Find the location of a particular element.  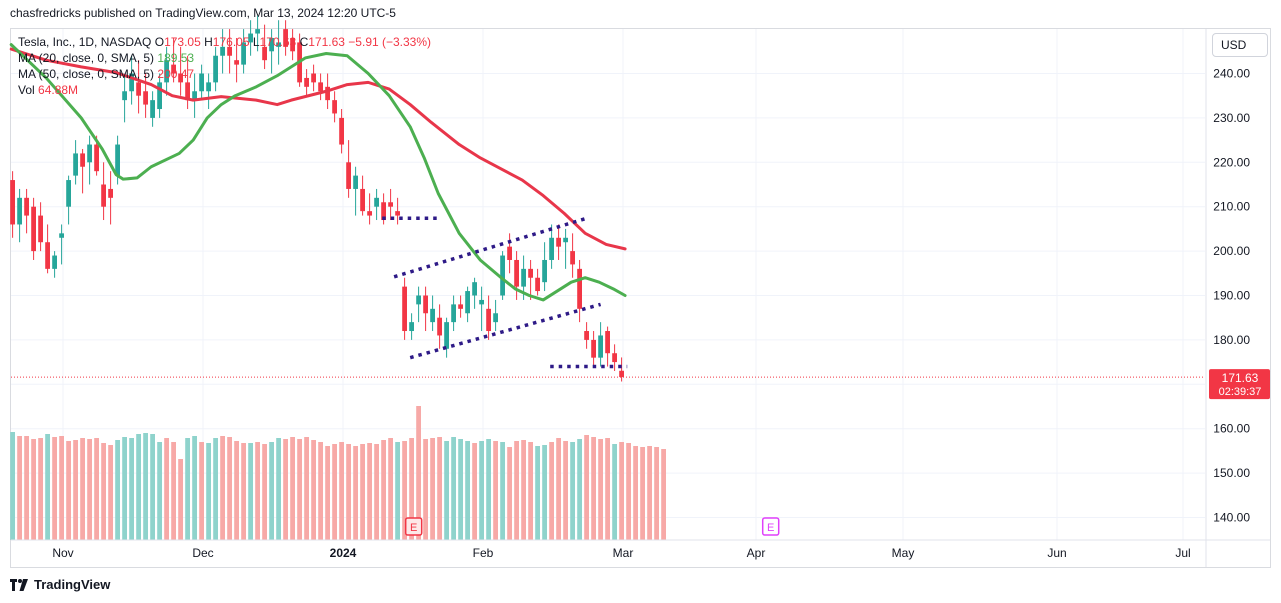

legend-ma50-row: MA (50, close, 0, SMA, 5) 200.47 is located at coordinates (224, 74).